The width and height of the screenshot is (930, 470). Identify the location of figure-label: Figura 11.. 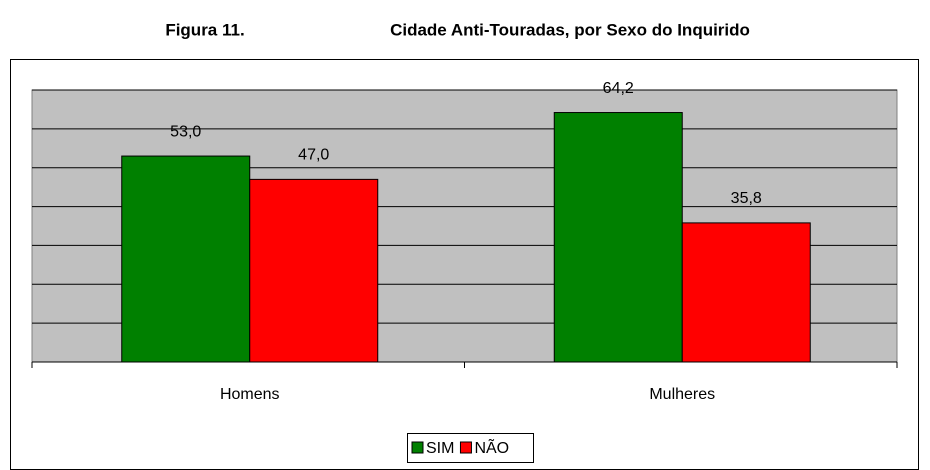
(204, 29).